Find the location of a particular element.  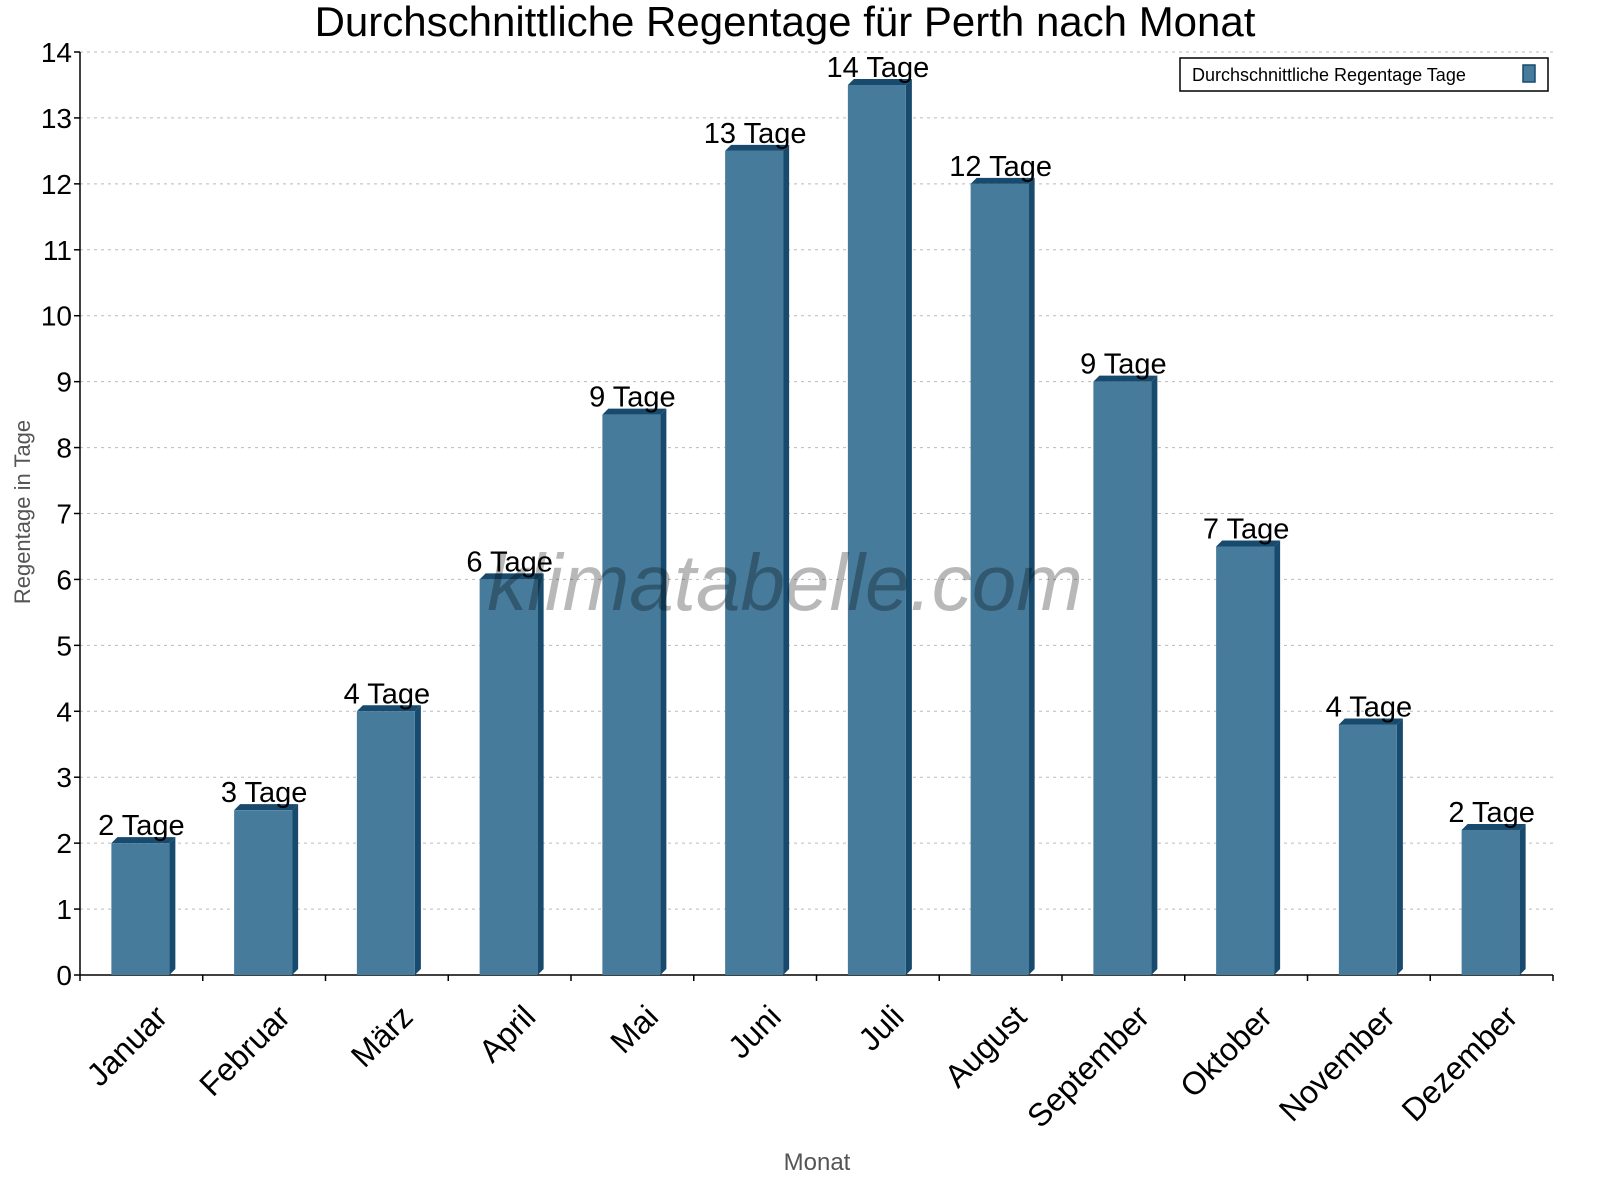

x-tick-label: Mai is located at coordinates (634, 1029).